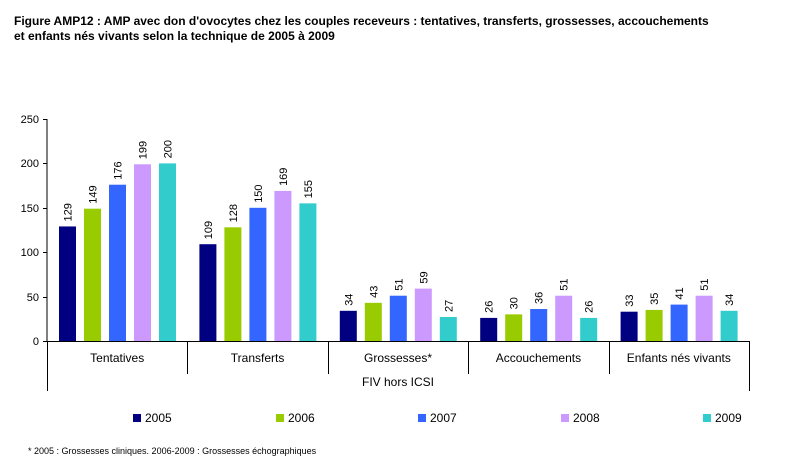  What do you see at coordinates (259, 193) in the screenshot?
I see `data-label: 150` at bounding box center [259, 193].